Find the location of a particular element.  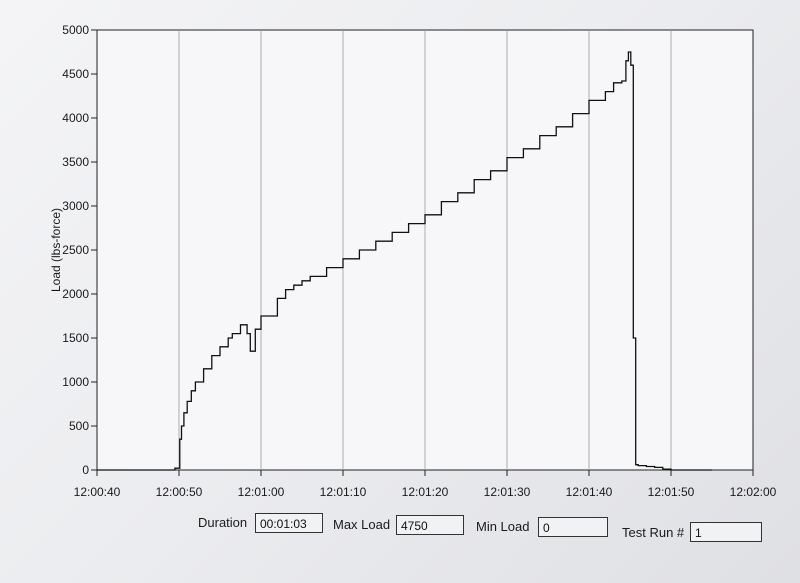

x-tick-label: 12:01:40 is located at coordinates (589, 492).